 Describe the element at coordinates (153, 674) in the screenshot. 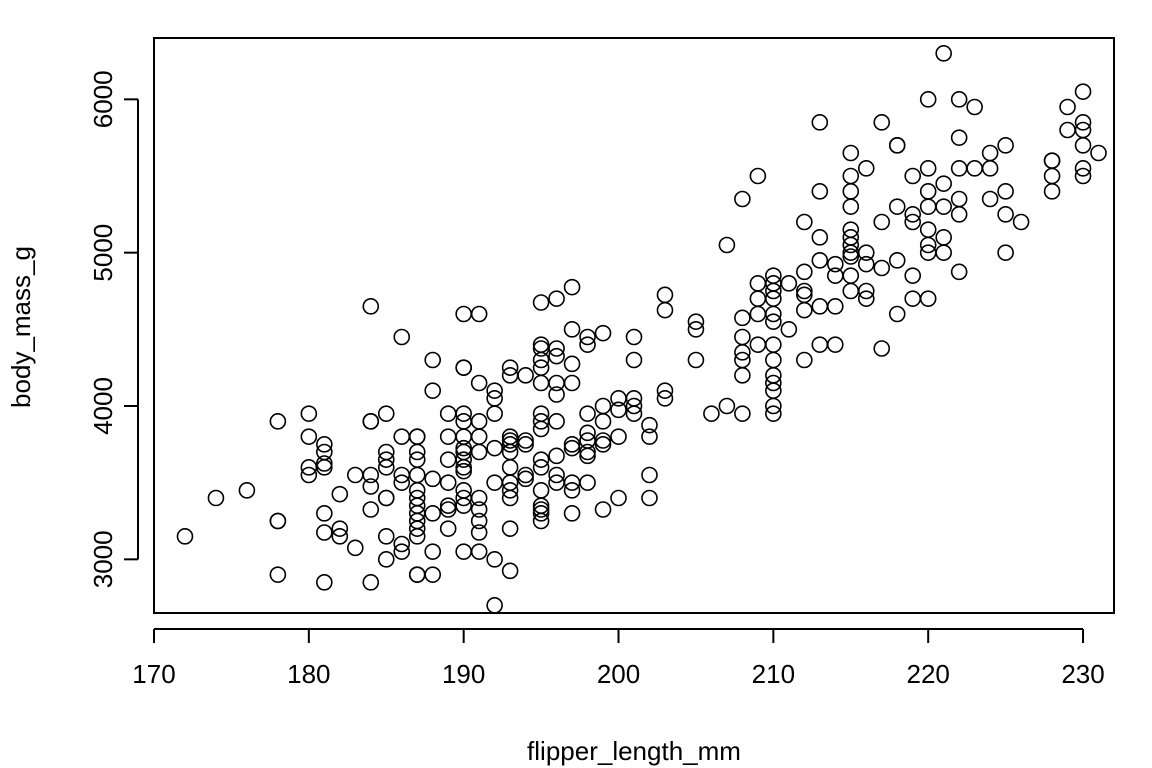

I see `x-tick-label: 170` at that location.